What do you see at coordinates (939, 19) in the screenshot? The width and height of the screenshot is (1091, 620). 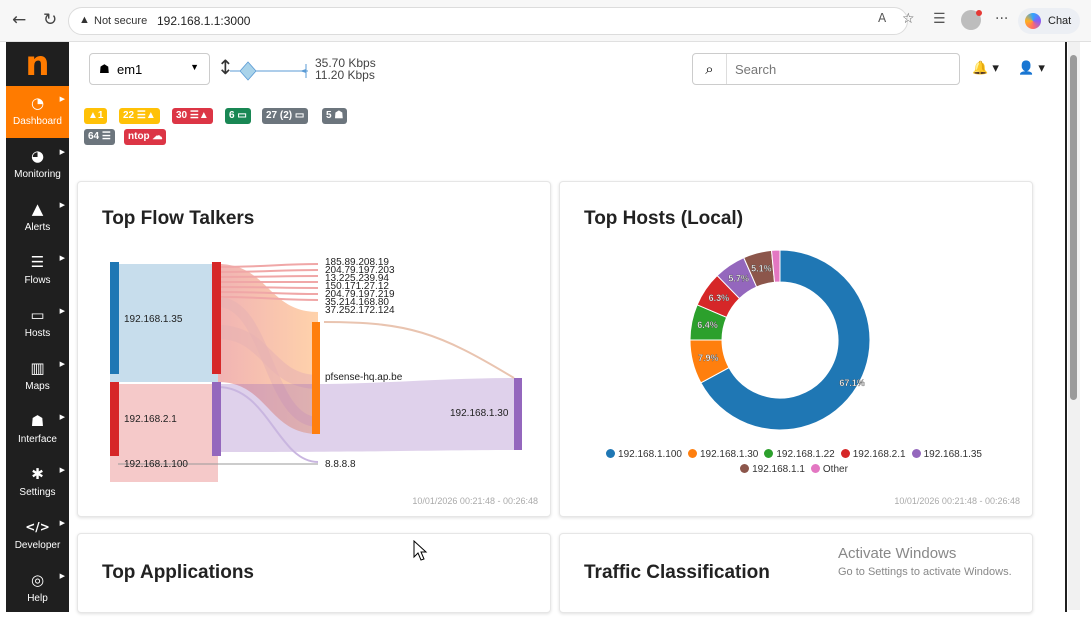 I see `favorites-list-icon: ☰` at bounding box center [939, 19].